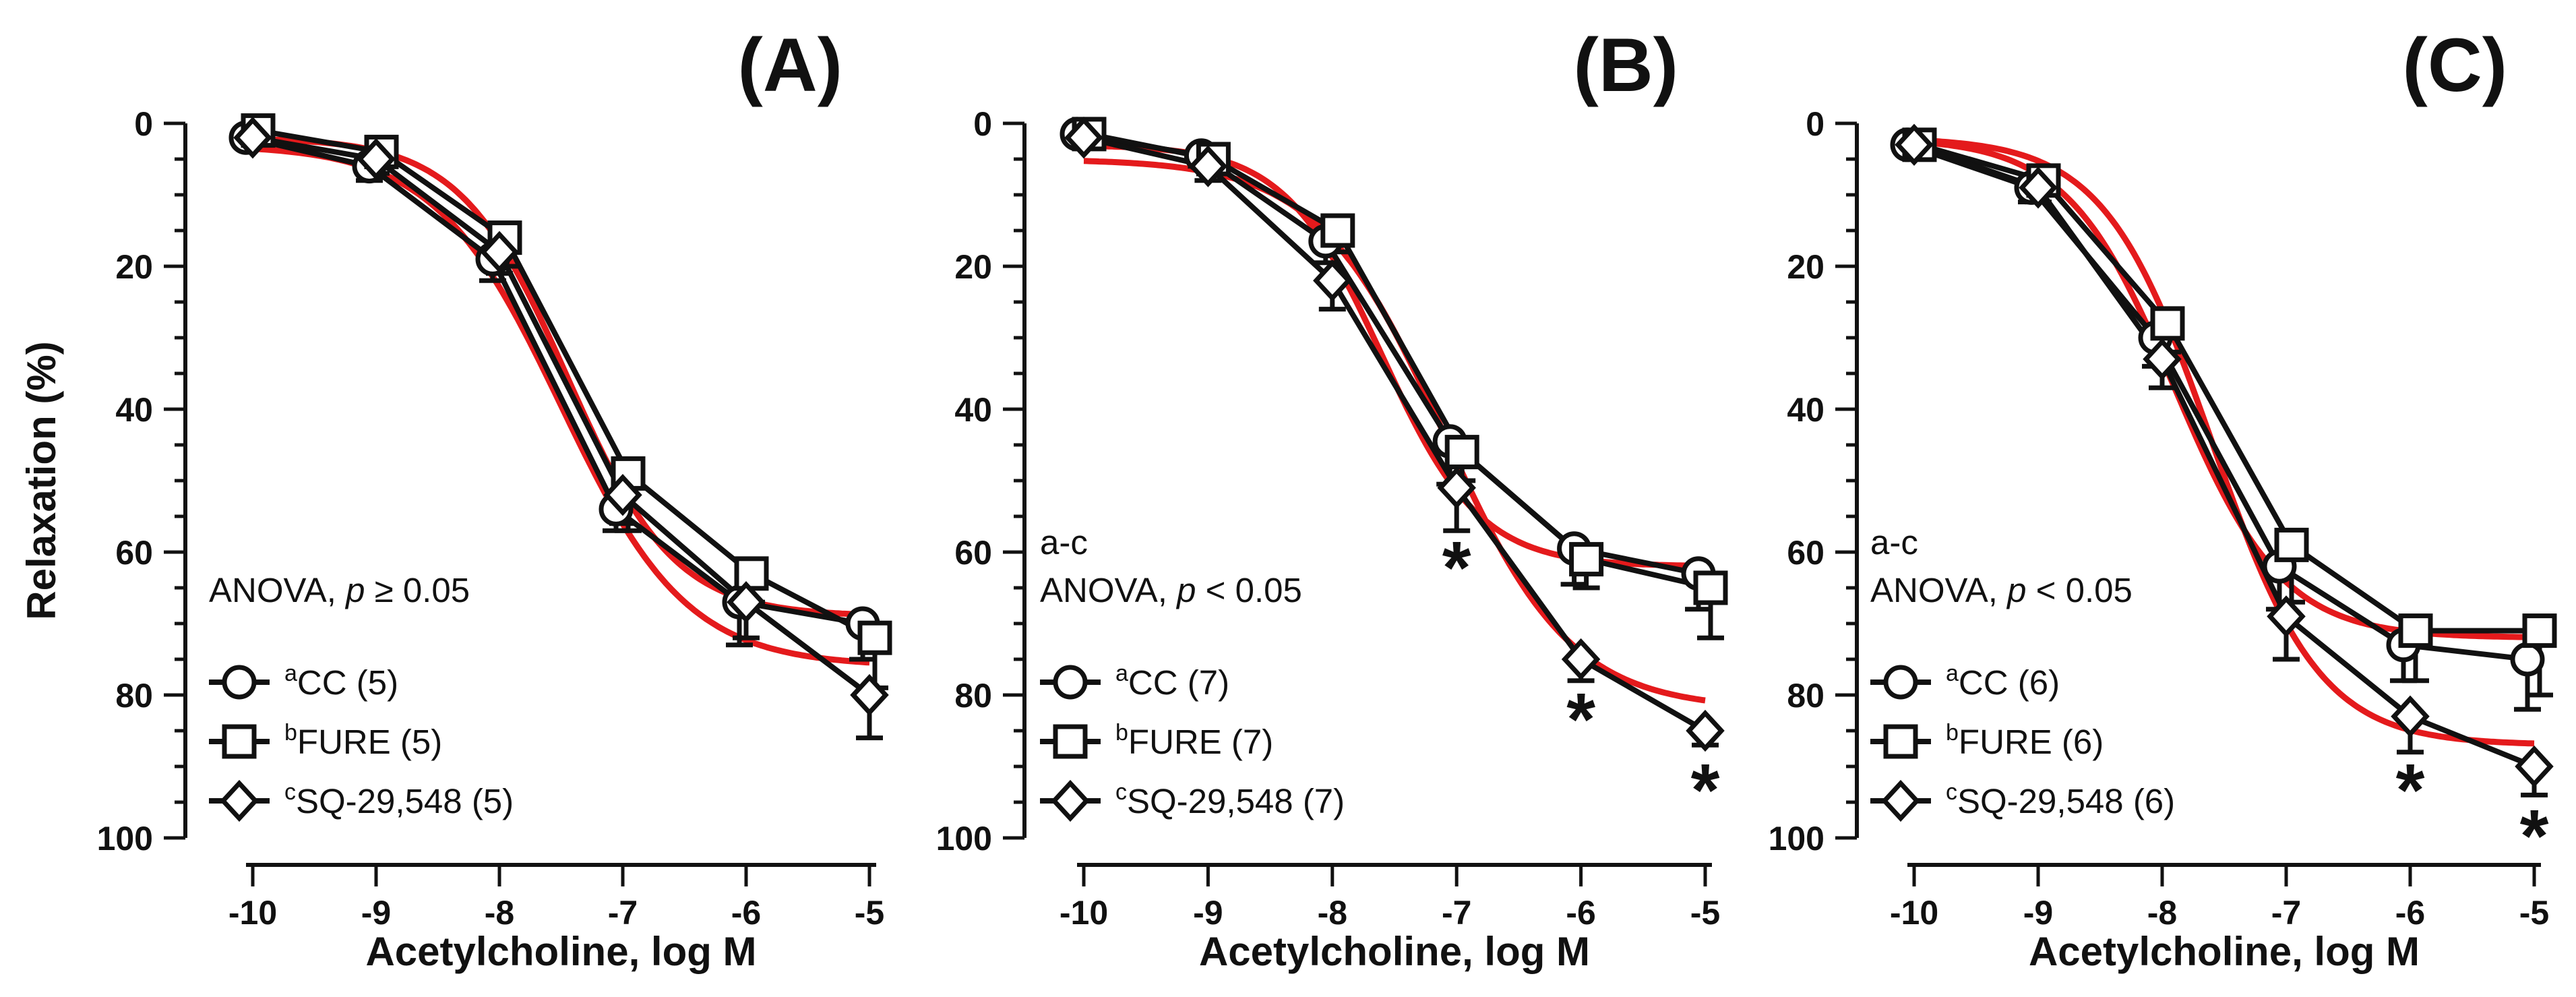 This screenshot has width=2576, height=997. What do you see at coordinates (41, 481) in the screenshot?
I see `y-axis-title: Relaxation (%)` at bounding box center [41, 481].